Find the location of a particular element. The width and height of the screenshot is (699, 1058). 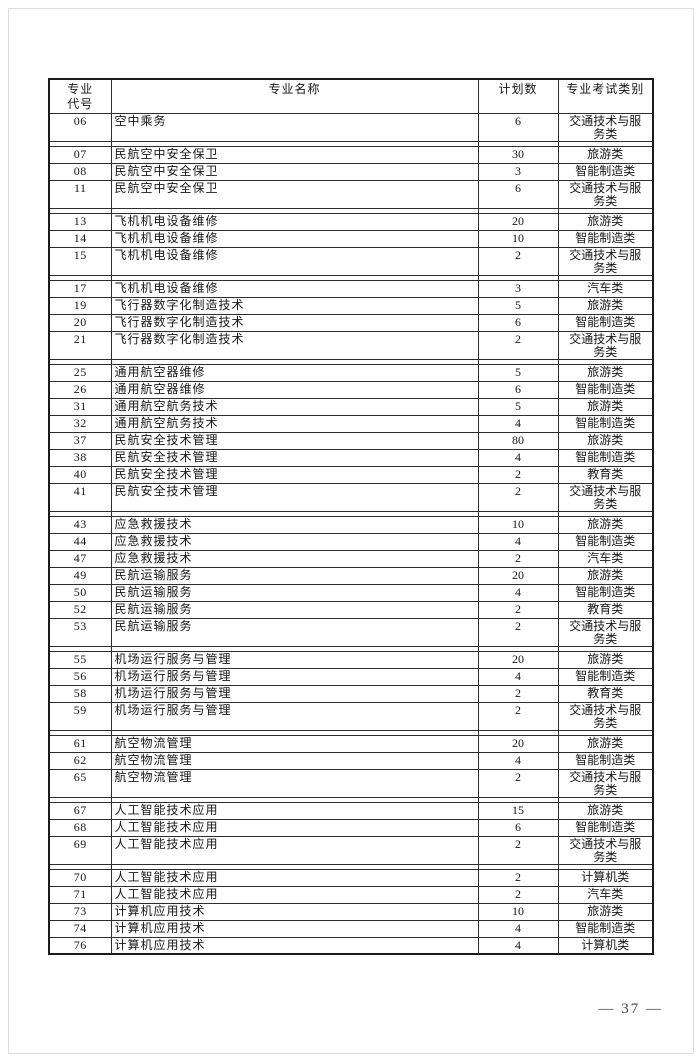

code-cell: 06 is located at coordinates (80, 127).